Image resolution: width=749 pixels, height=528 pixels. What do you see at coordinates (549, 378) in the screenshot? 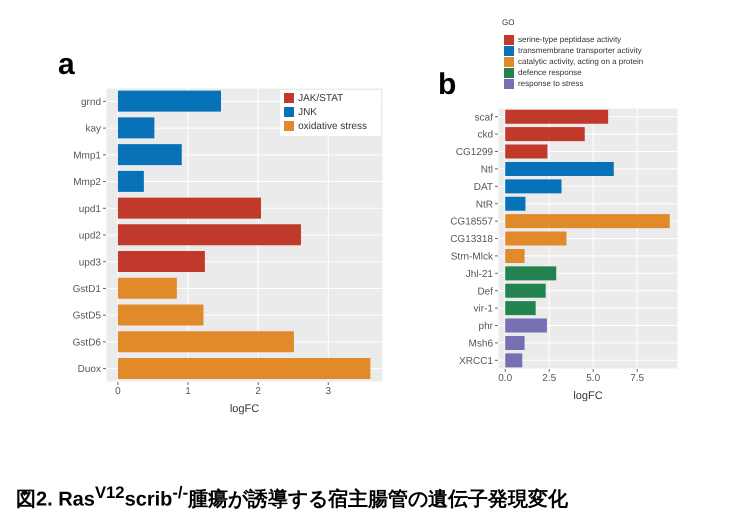
I see `x-tick-label: 2.5` at bounding box center [549, 378].